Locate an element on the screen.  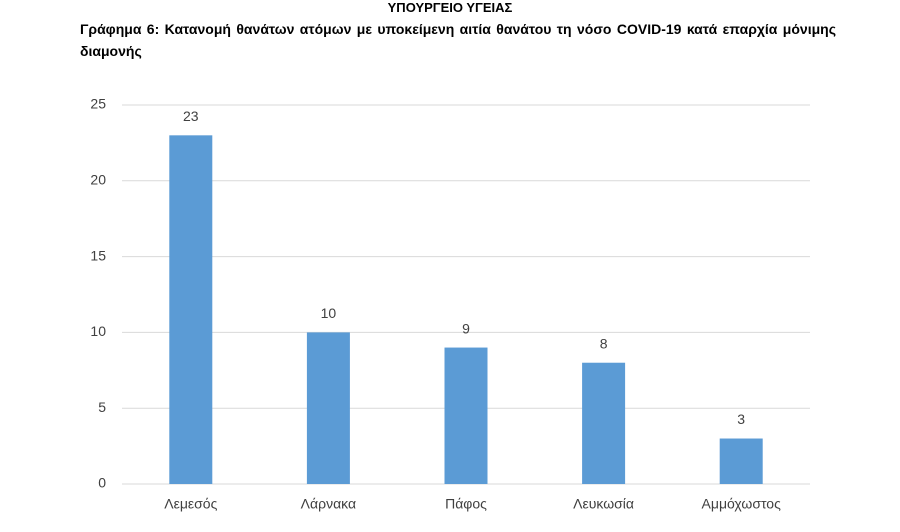
x-tick-label: Πάφος is located at coordinates (466, 504).